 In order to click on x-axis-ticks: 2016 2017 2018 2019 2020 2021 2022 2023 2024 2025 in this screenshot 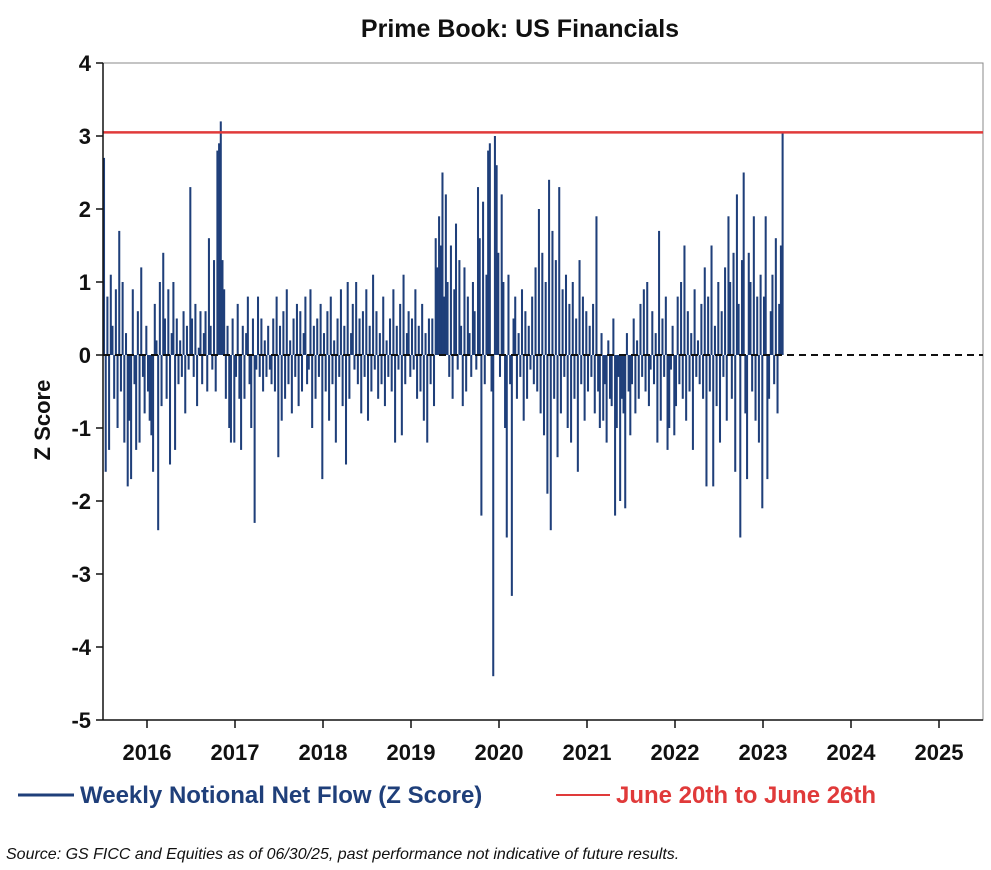, I will do `click(543, 742)`.